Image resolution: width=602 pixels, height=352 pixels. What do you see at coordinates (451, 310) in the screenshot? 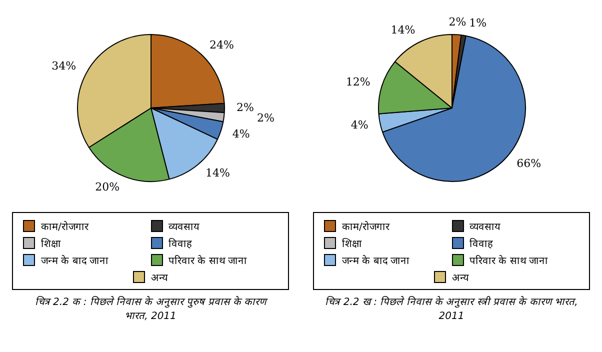
I see `text: चित्र 2.2 ख : पिछले निवास के अनुसार स्त्री प्रवास के कारण भारत, 2011` at bounding box center [451, 310].